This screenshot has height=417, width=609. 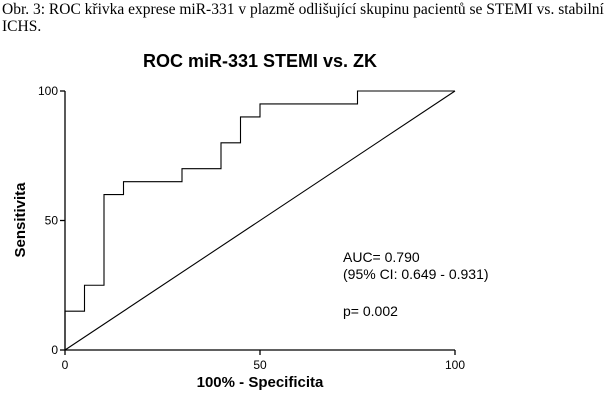 I want to click on x-tick-label-2: 100, so click(x=455, y=365).